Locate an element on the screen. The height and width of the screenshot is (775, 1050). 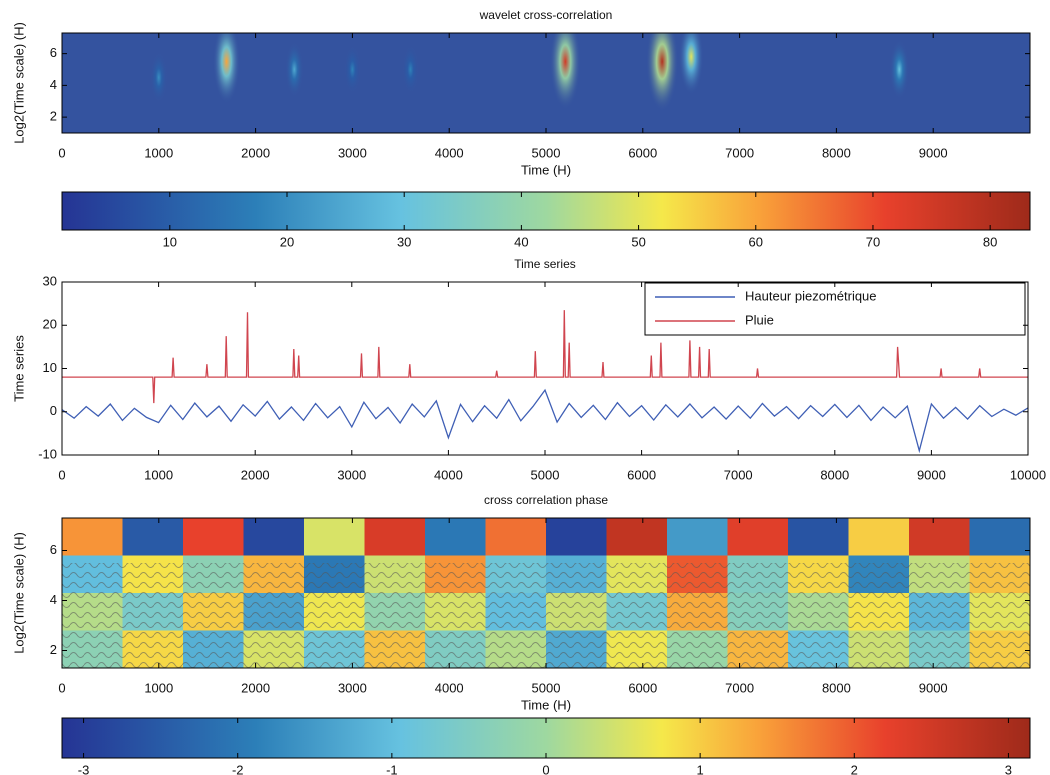
y-tick-label: 0 is located at coordinates (53, 410).